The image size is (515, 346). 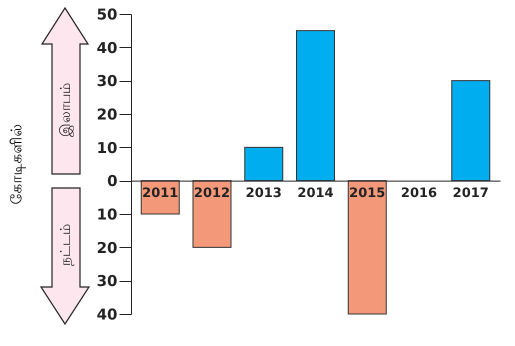 I want to click on text: இலாபம், so click(x=66, y=110).